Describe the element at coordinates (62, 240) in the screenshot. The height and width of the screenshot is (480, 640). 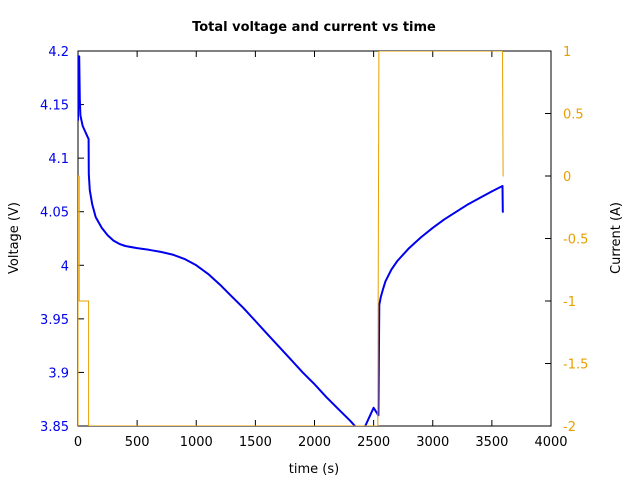
I see `y-axis-left: 3.85 3.9 3.95 4 4.05 4.1 4.15 4.2` at that location.